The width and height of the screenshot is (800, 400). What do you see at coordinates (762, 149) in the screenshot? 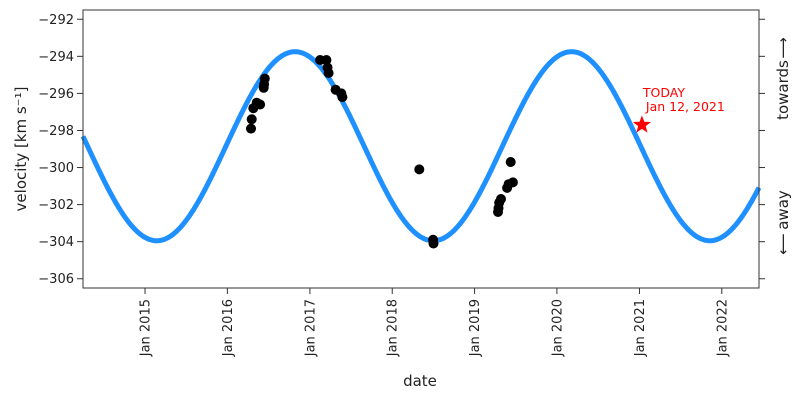
I see `right-axis-ticks` at bounding box center [762, 149].